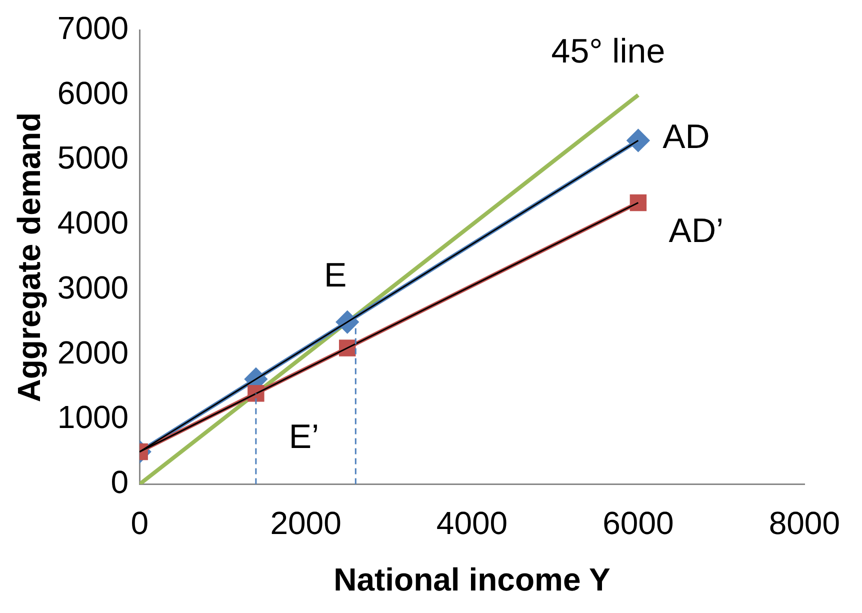 Image resolution: width=862 pixels, height=613 pixels. Describe the element at coordinates (686, 137) in the screenshot. I see `series-label: AD` at that location.